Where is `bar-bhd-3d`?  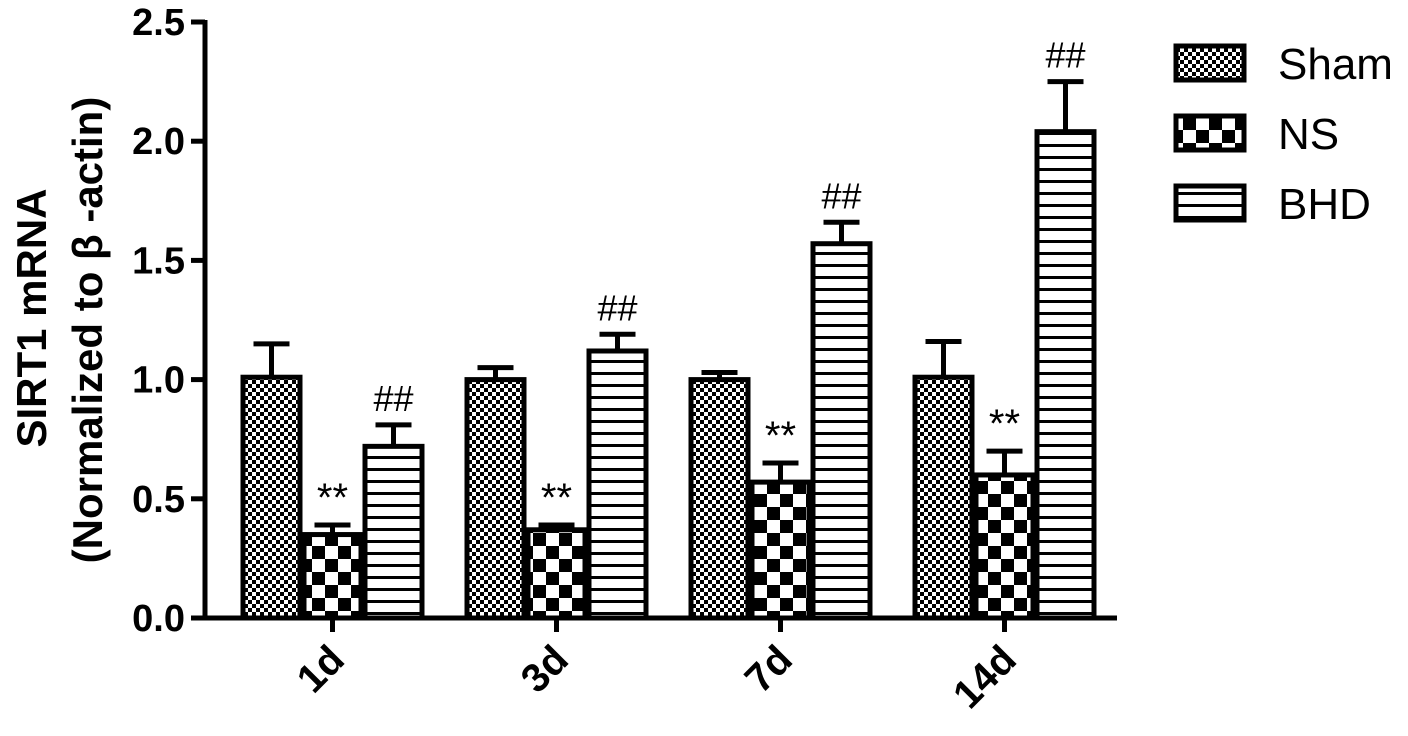 bar-bhd-3d is located at coordinates (617, 484).